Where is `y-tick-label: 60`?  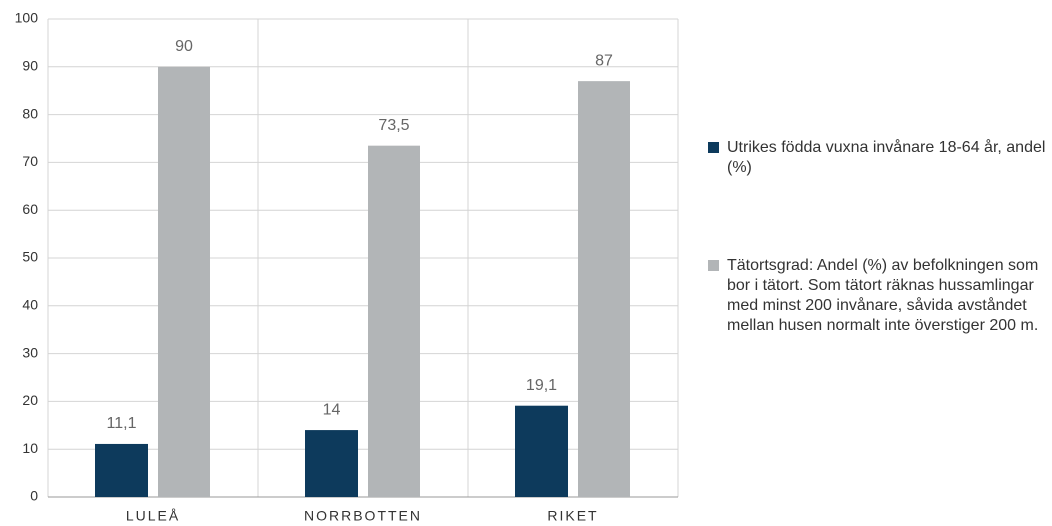
y-tick-label: 60 is located at coordinates (30, 209).